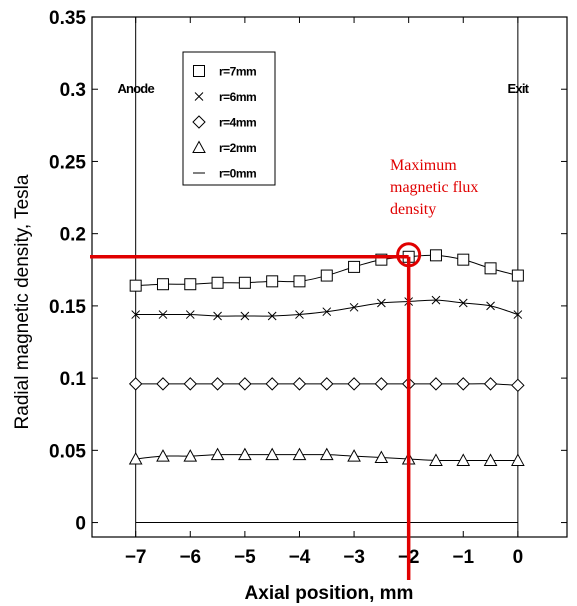  I want to click on annotation: Maximum magnetic flux density, so click(434, 187).